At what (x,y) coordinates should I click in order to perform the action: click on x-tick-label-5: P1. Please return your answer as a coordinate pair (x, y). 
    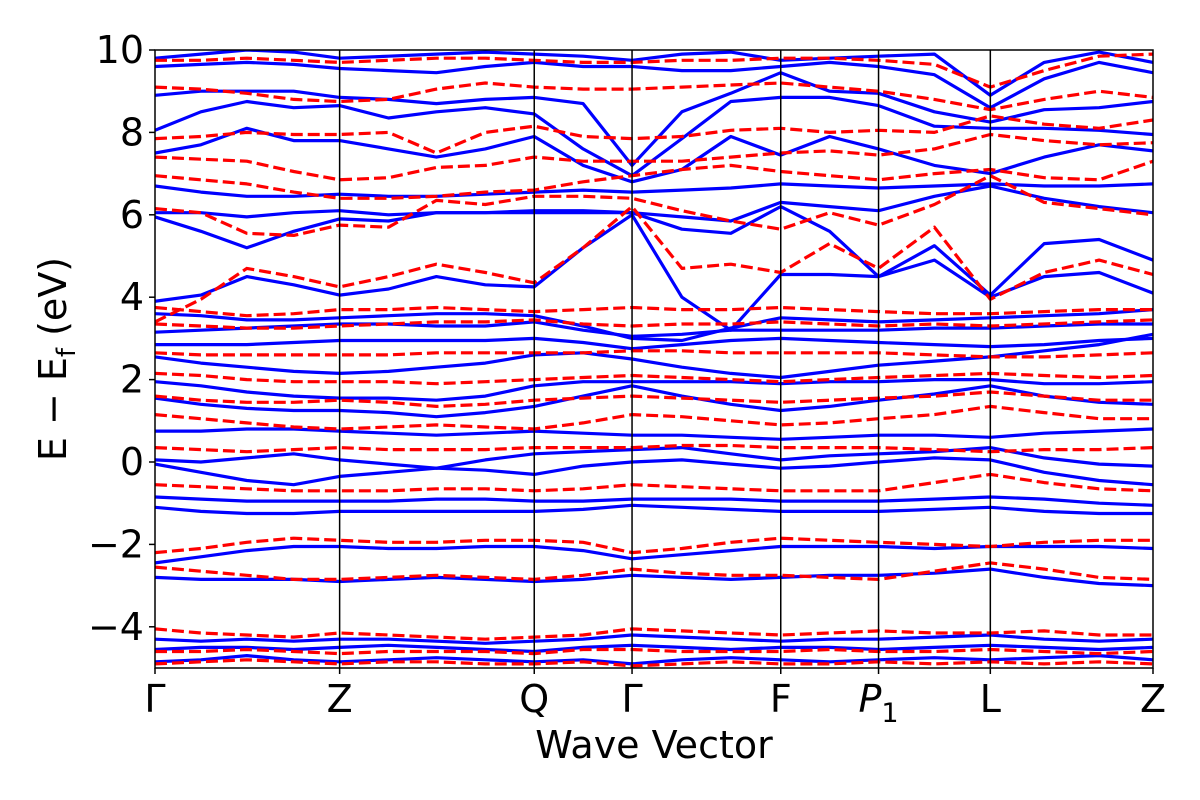
    Looking at the image, I should click on (878, 703).